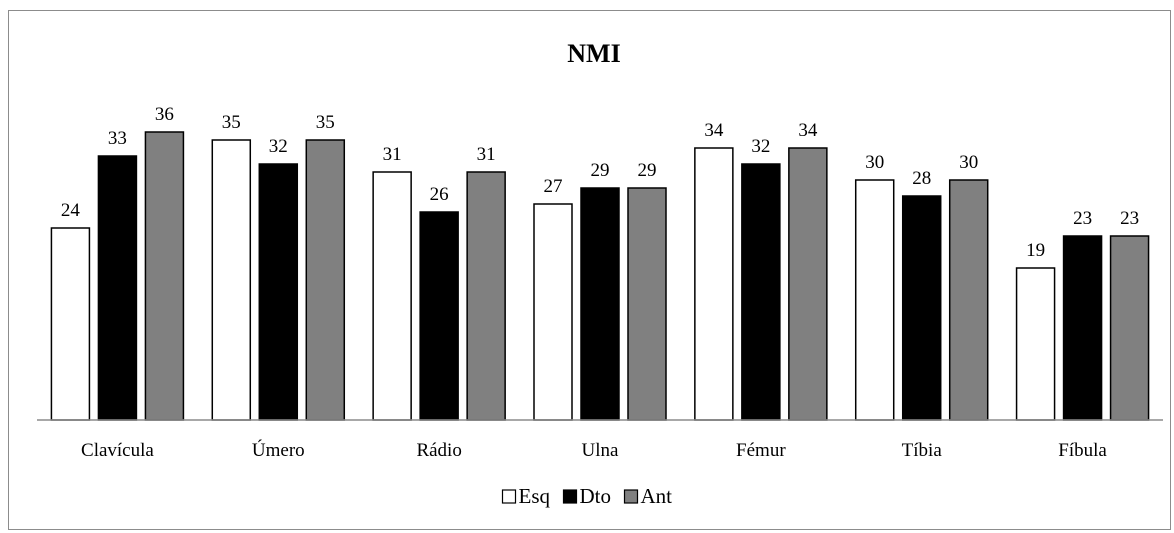 This screenshot has height=533, width=1174. Describe the element at coordinates (874, 162) in the screenshot. I see `data-label-esq-6: 30` at that location.